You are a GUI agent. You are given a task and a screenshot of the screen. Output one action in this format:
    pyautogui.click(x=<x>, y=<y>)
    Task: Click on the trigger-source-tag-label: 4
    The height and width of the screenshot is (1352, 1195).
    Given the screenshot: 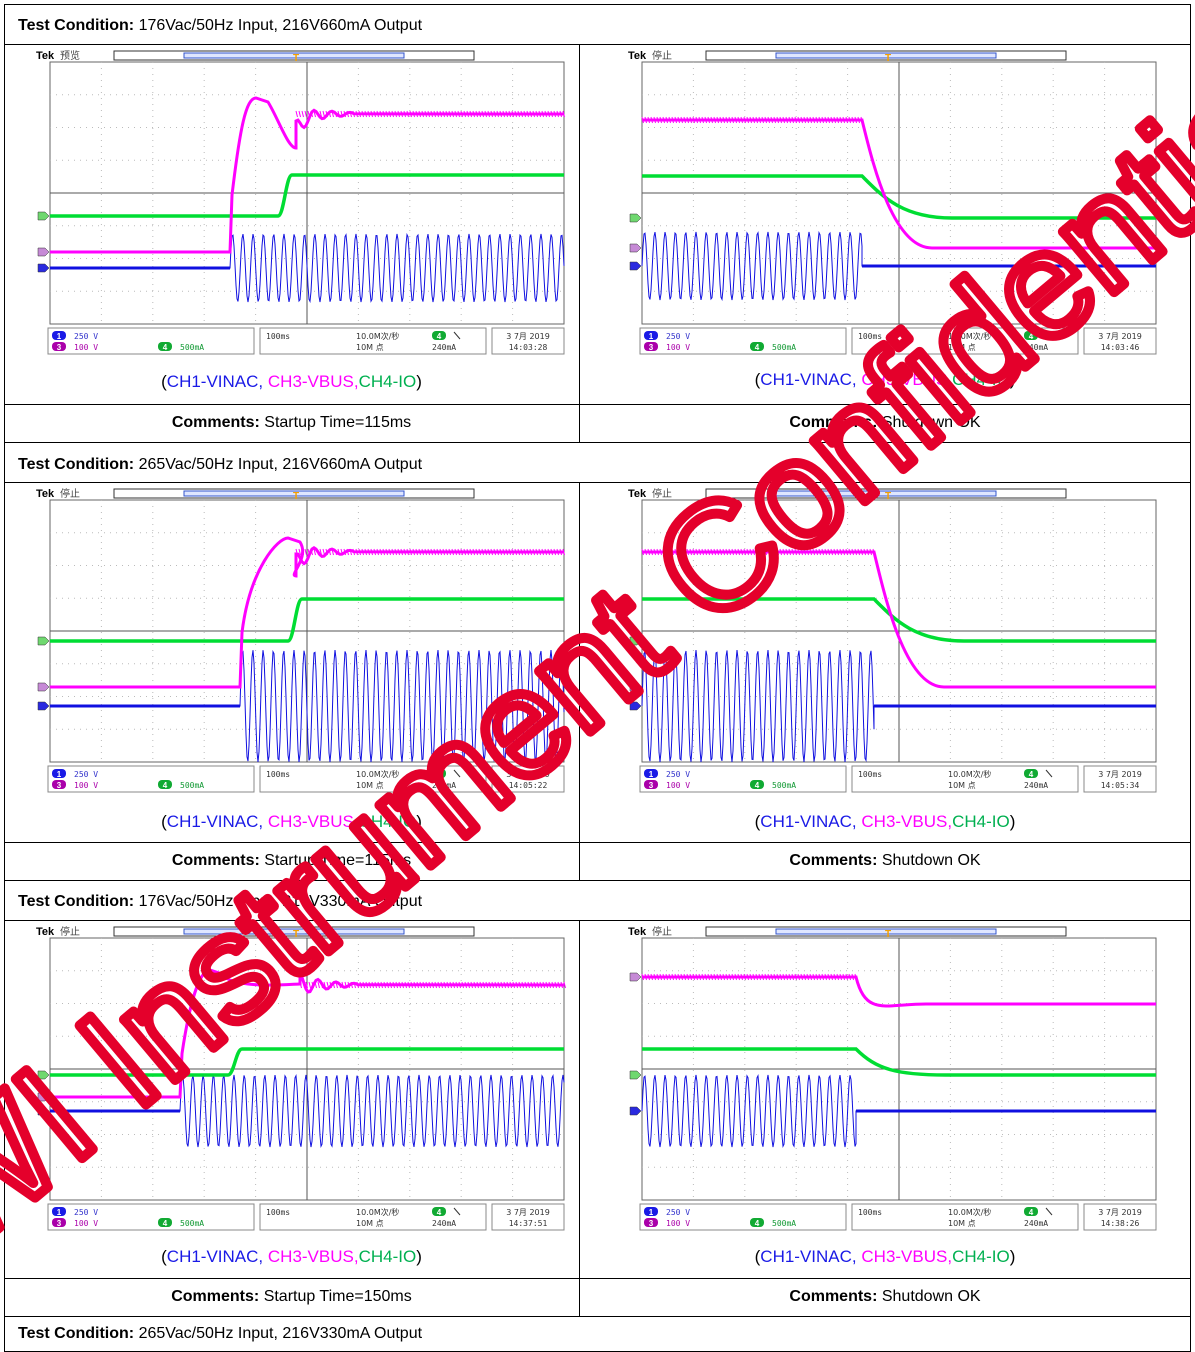 What is the action you would take?
    pyautogui.click(x=1031, y=1212)
    